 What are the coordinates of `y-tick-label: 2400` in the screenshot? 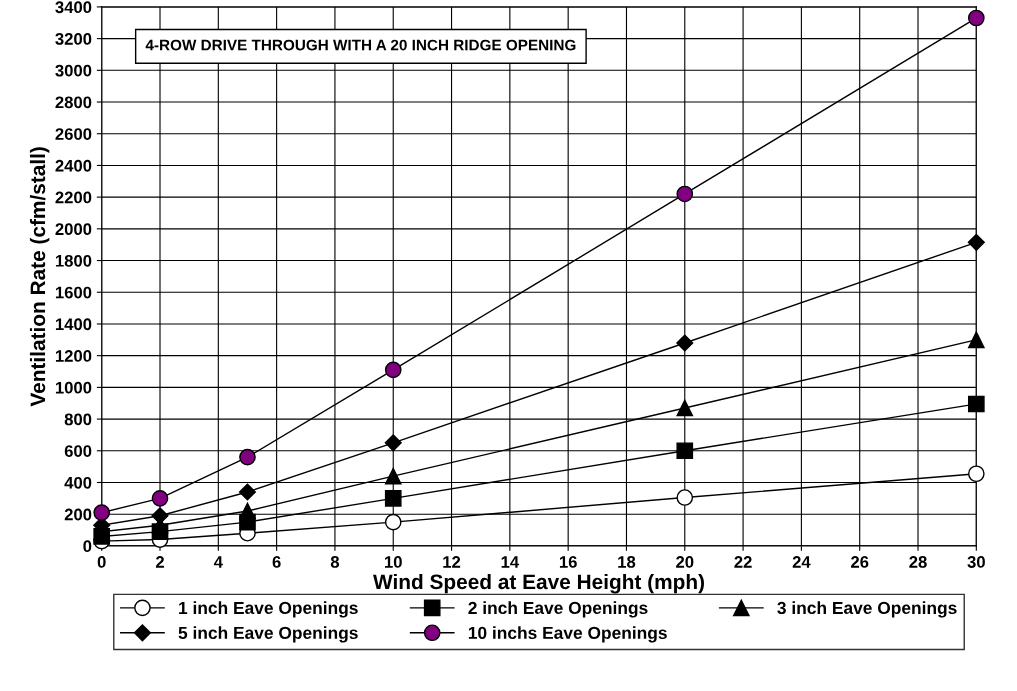 It's located at (73, 165).